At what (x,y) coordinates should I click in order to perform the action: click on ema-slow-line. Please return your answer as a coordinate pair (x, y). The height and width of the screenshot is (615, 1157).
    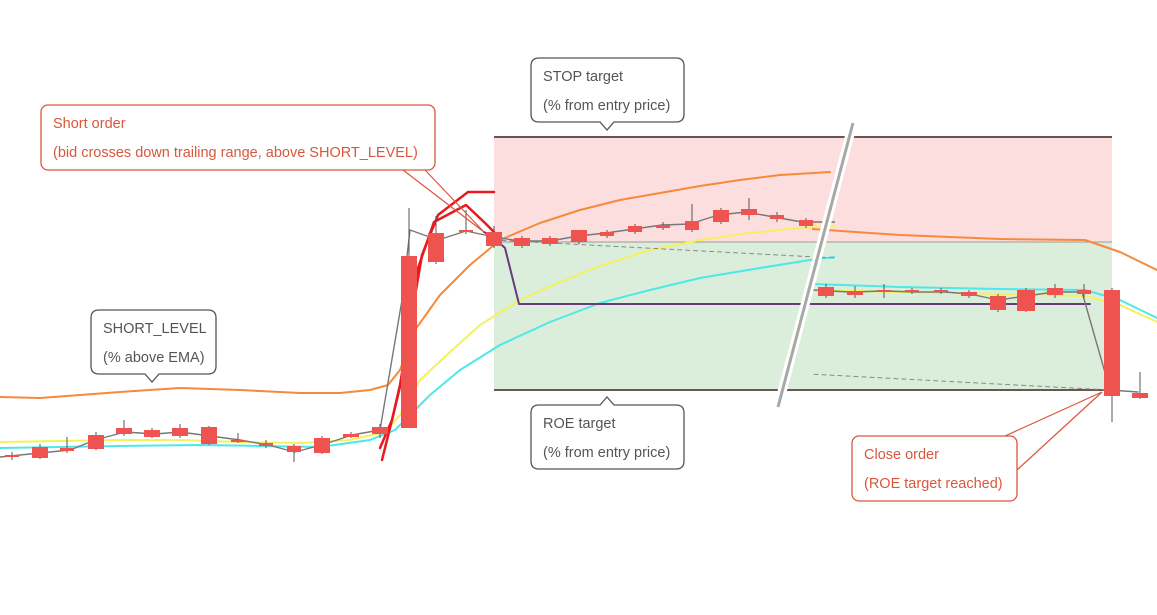
    Looking at the image, I should click on (984, 249).